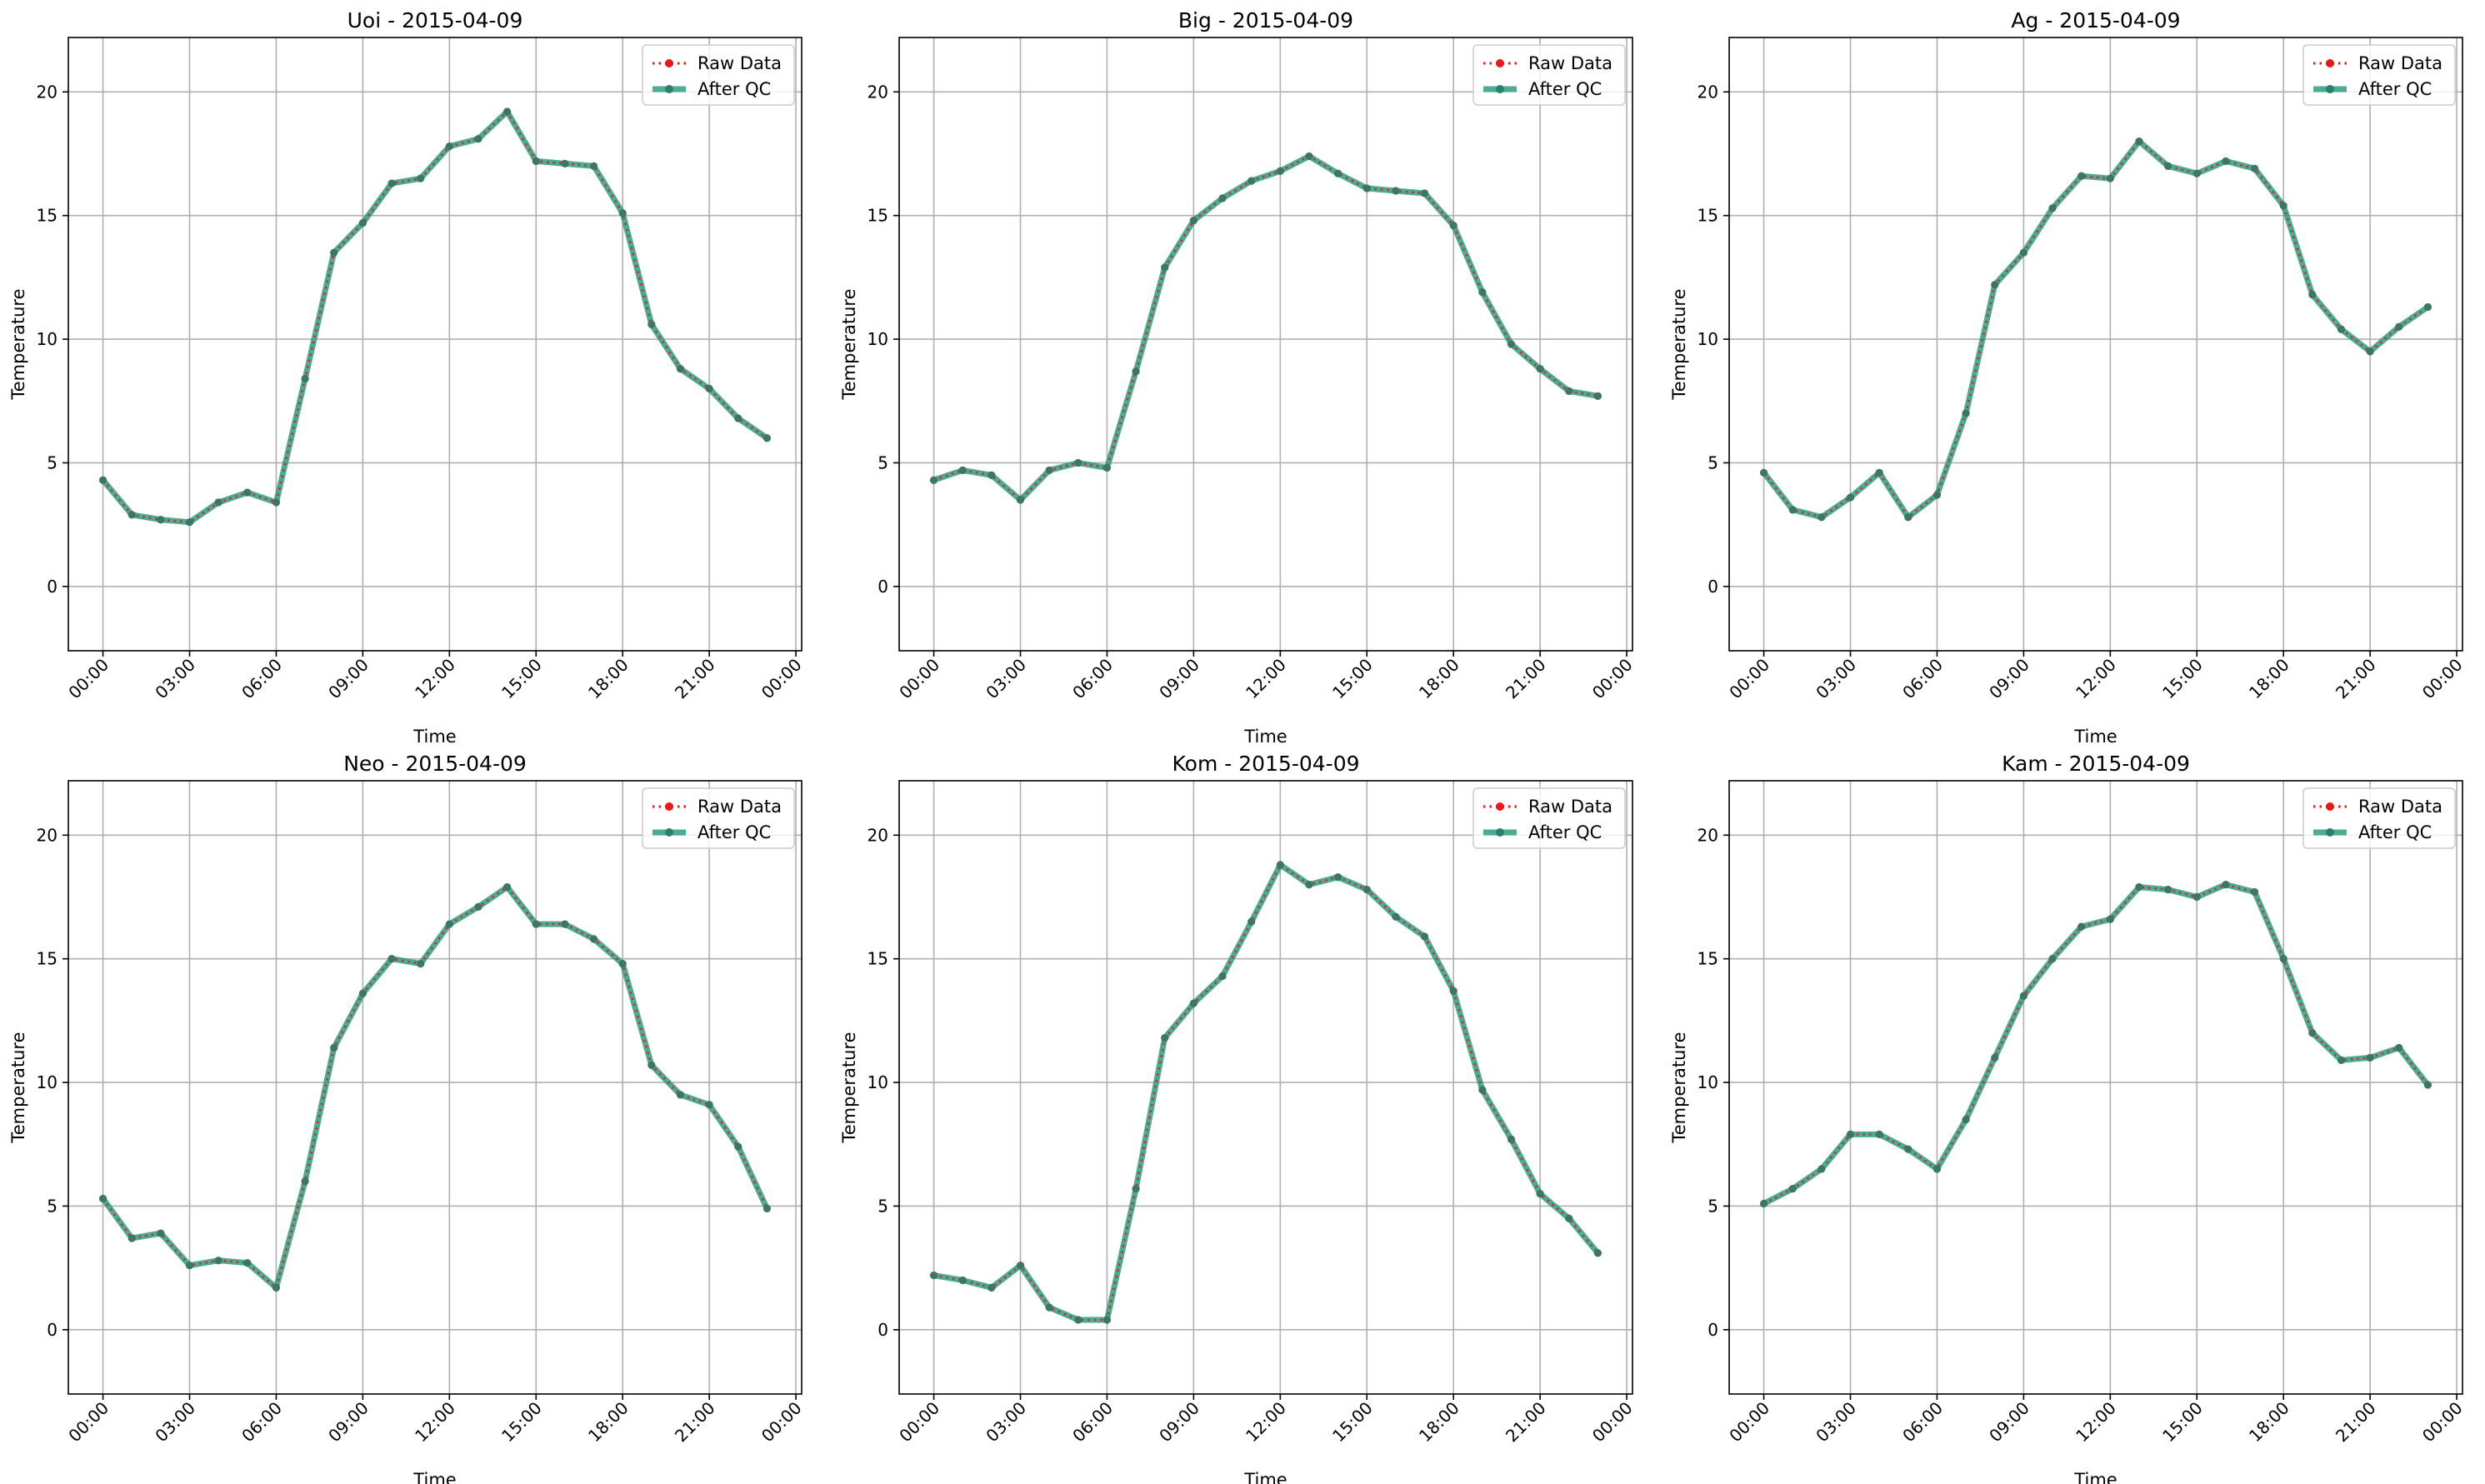 The width and height of the screenshot is (2485, 1484). What do you see at coordinates (1265, 737) in the screenshot?
I see `x-axis-label: Time` at bounding box center [1265, 737].